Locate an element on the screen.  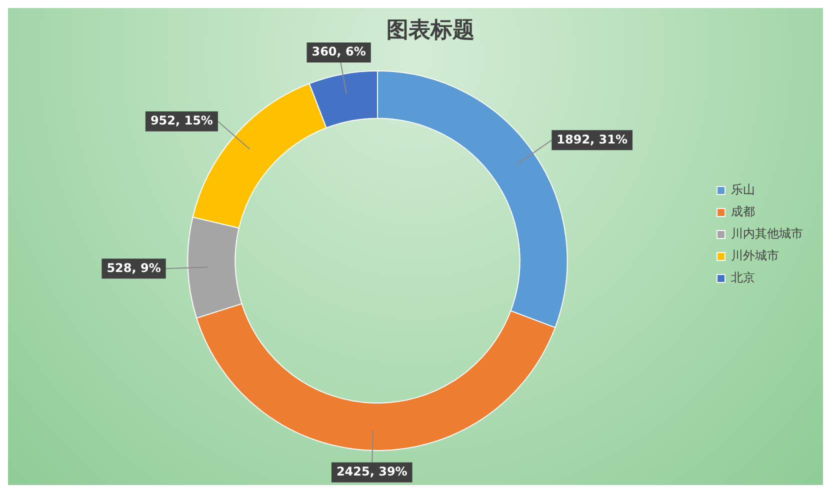
legend-label: 北京 is located at coordinates (743, 277).